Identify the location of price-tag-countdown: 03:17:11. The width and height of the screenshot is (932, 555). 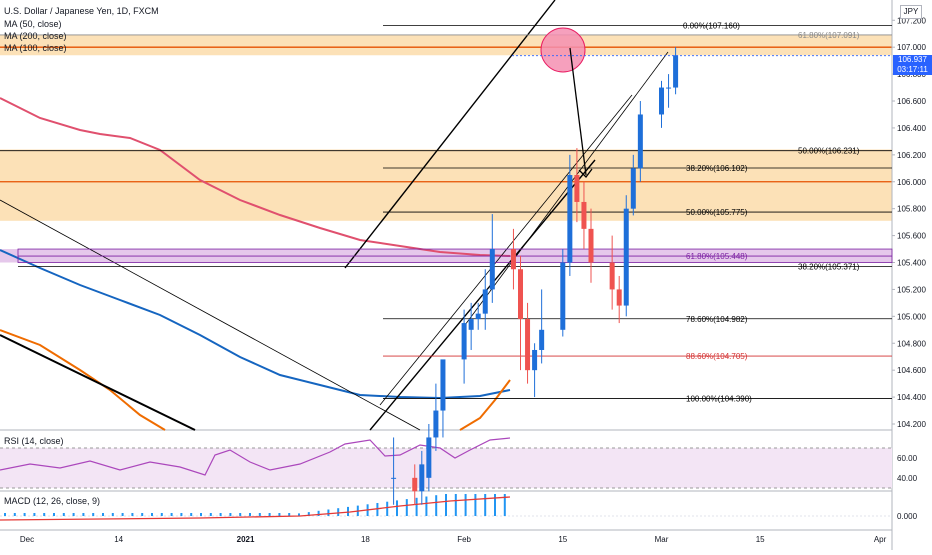
(912, 69).